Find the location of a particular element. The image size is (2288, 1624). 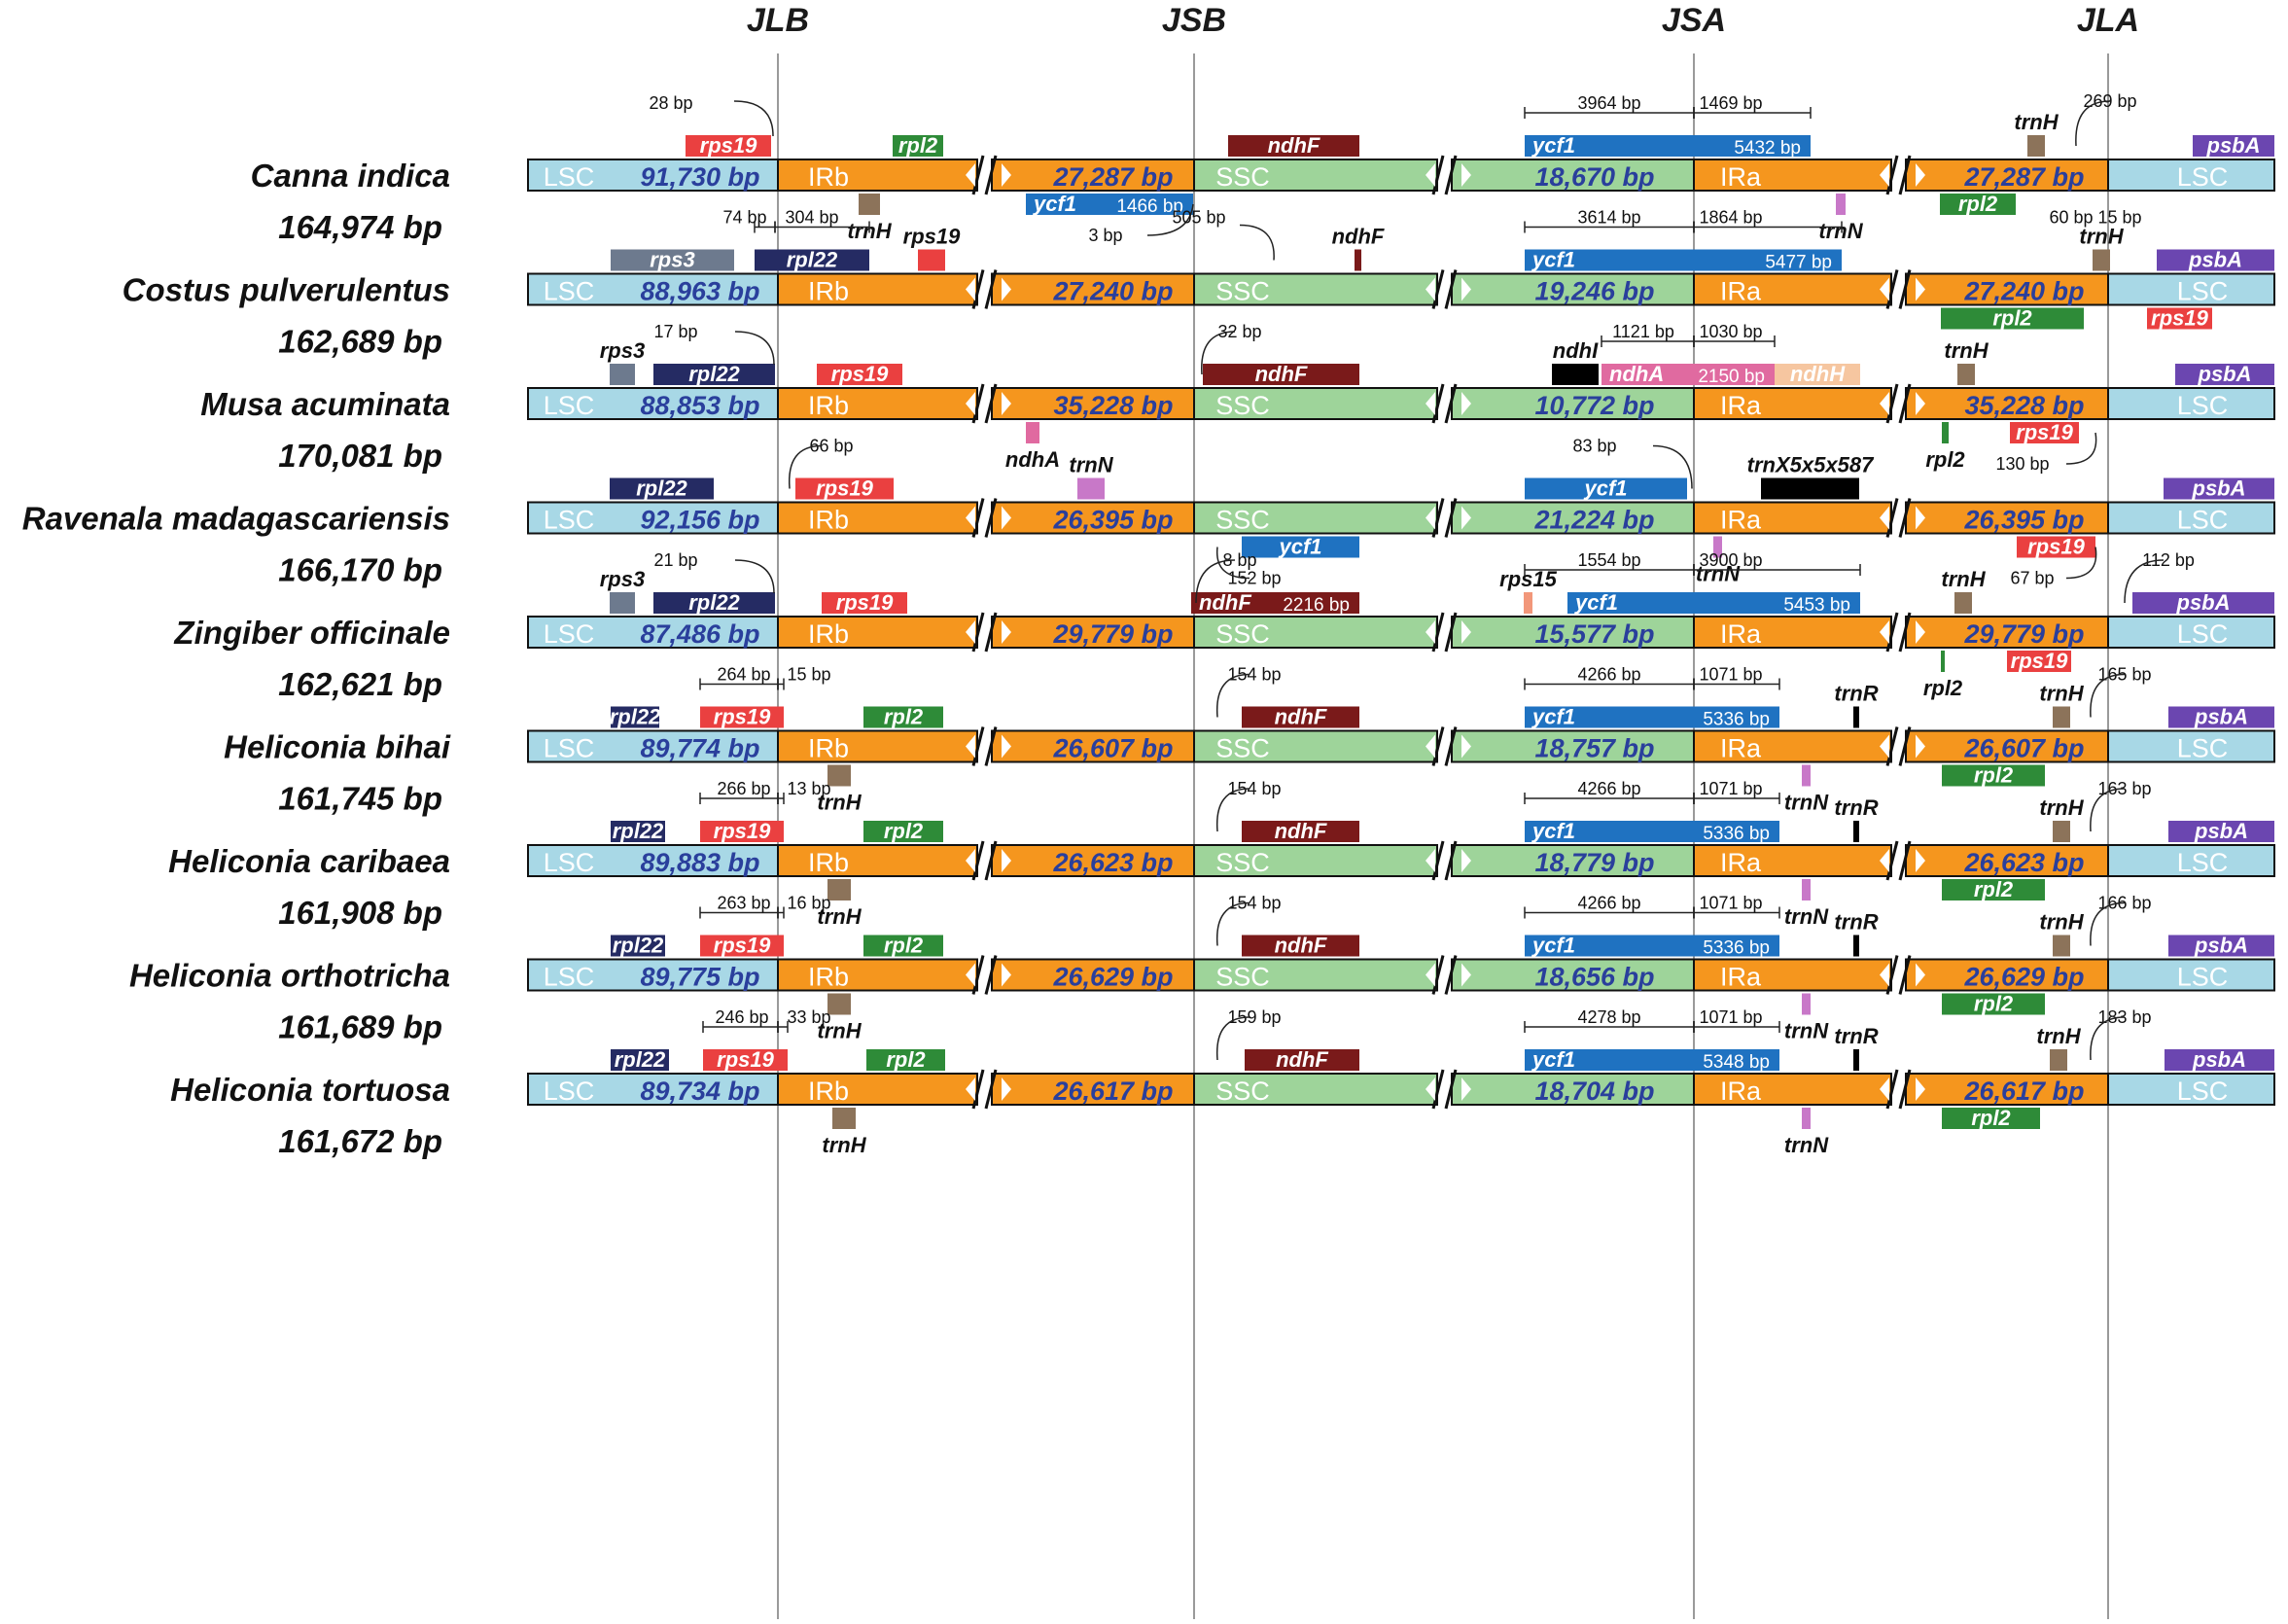

gene-rpl22: rpl22 is located at coordinates (638, 946).